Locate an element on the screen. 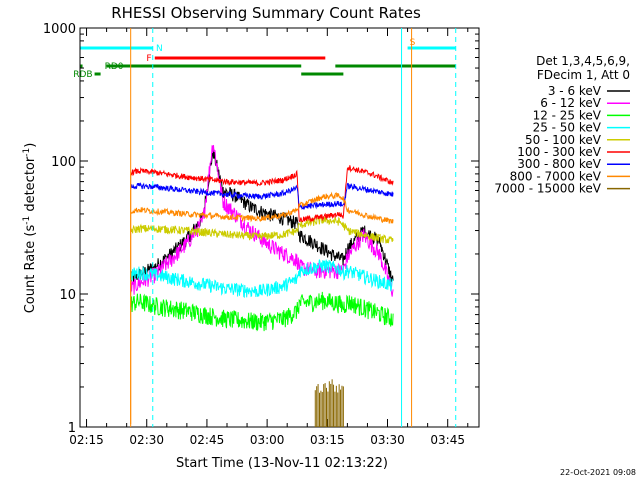 The height and width of the screenshot is (480, 640). x-tick-label: 03:00 is located at coordinates (267, 440).